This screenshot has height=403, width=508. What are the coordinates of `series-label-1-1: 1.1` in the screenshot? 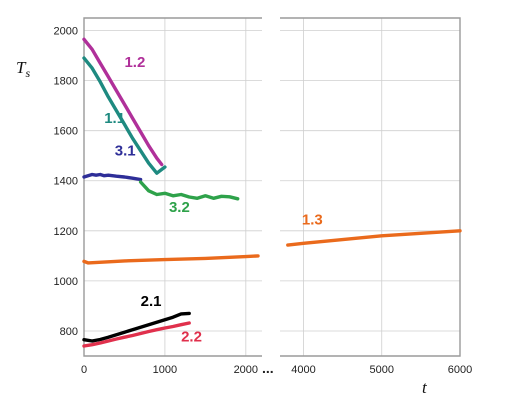 It's located at (114, 118).